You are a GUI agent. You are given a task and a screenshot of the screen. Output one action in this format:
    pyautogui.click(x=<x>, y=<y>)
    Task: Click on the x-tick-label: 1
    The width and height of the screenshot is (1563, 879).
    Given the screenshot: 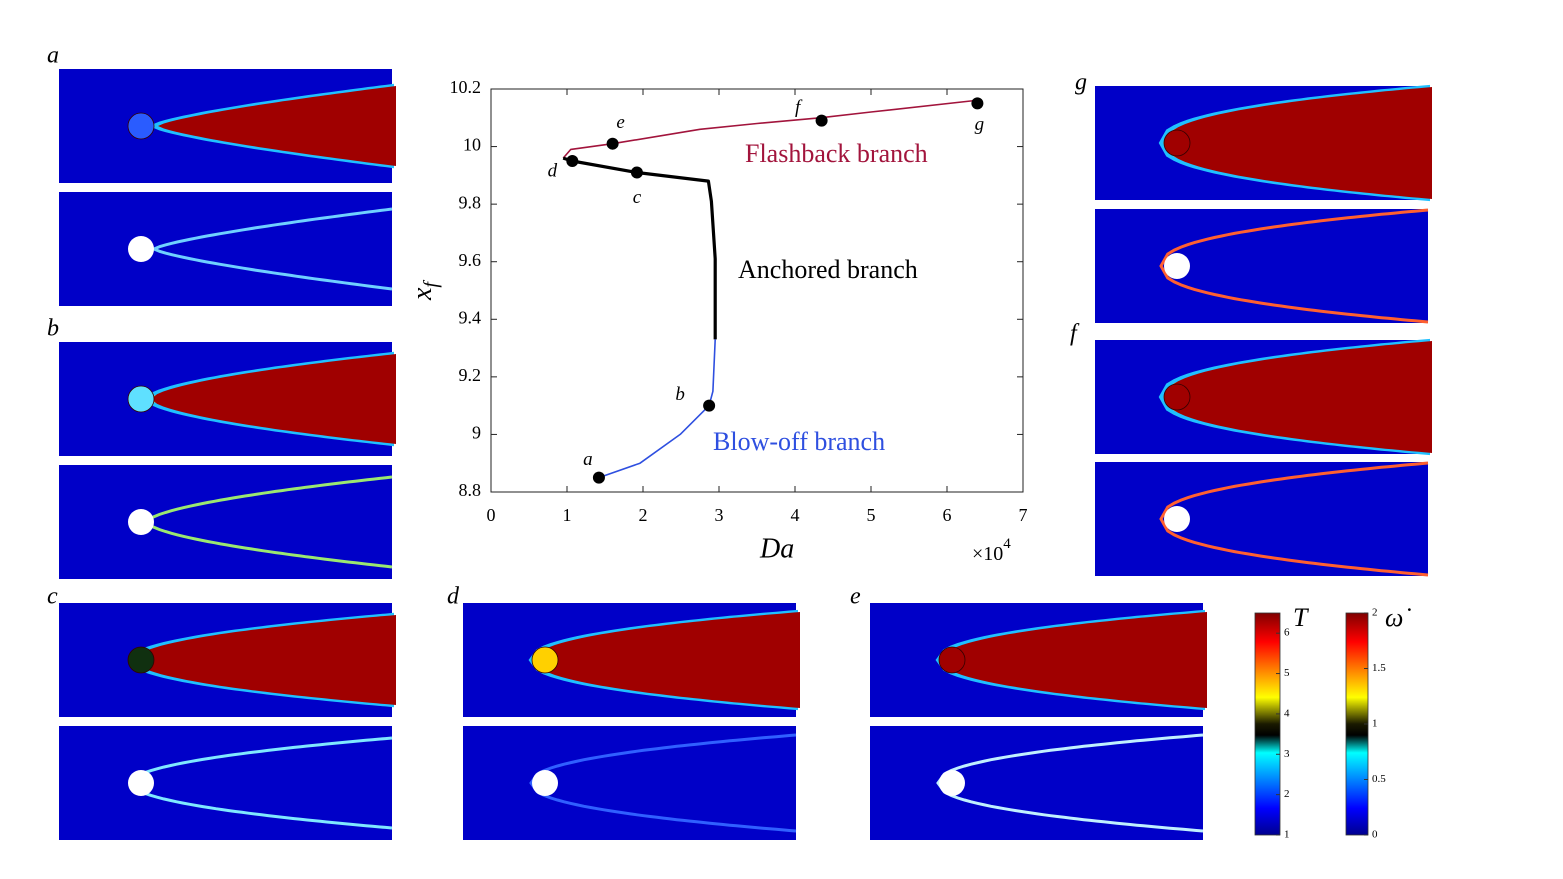 What is the action you would take?
    pyautogui.click(x=567, y=515)
    